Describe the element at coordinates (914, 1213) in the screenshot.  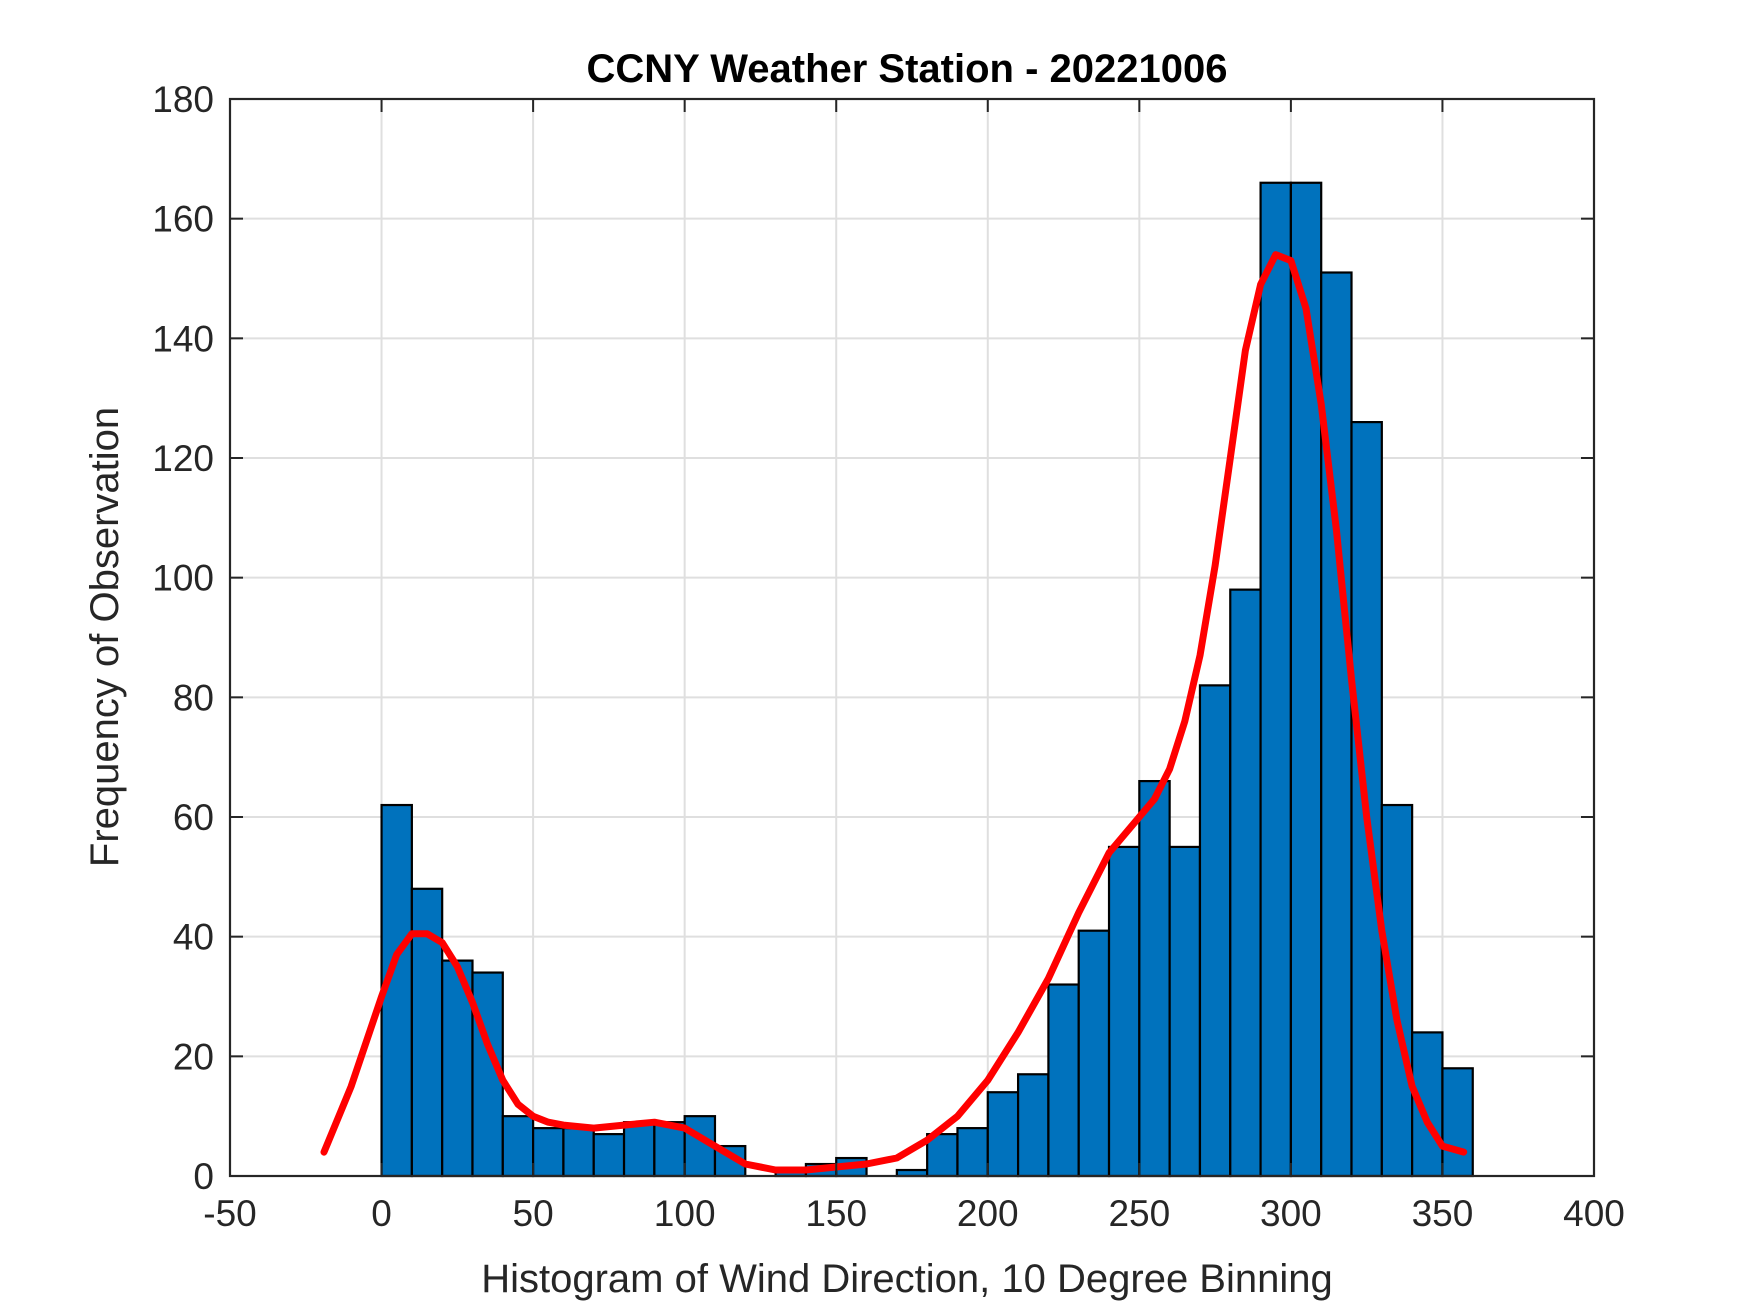
I see `x-tick-labels: -50 0 50 100 150 200 250 300 350 400` at that location.